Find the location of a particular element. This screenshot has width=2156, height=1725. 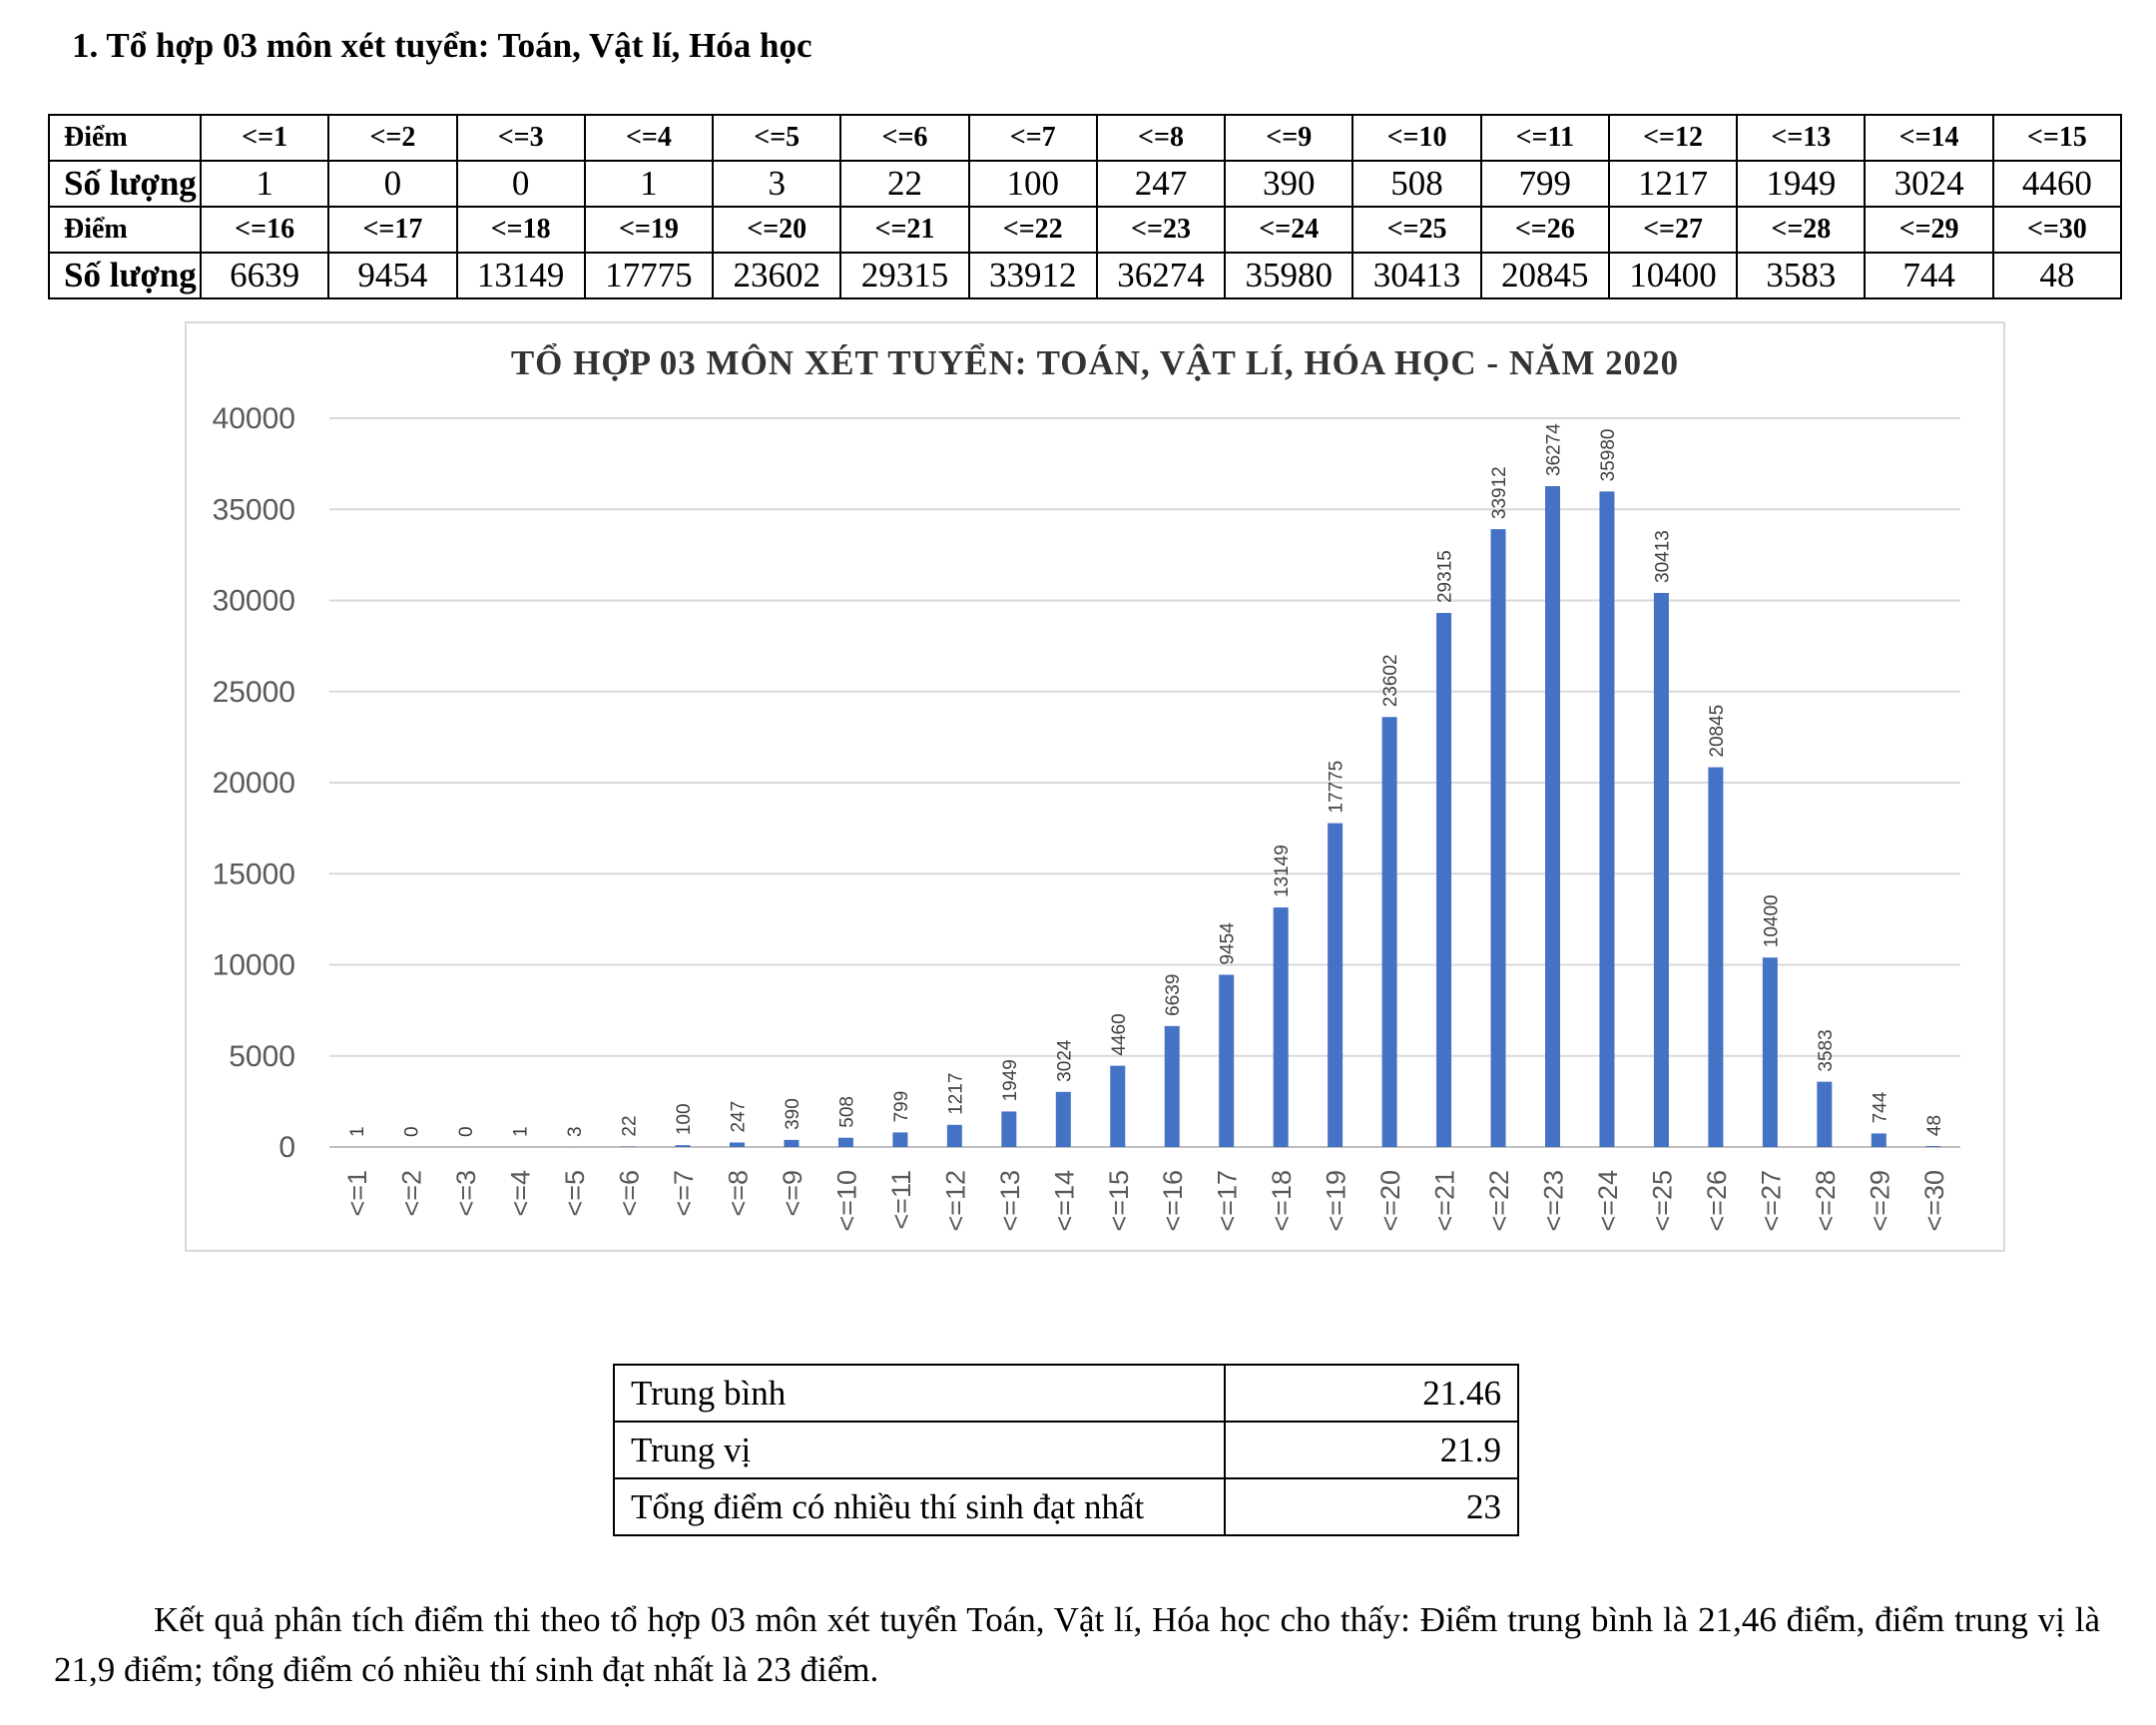

x-tick-label: <=30 is located at coordinates (1934, 1201).